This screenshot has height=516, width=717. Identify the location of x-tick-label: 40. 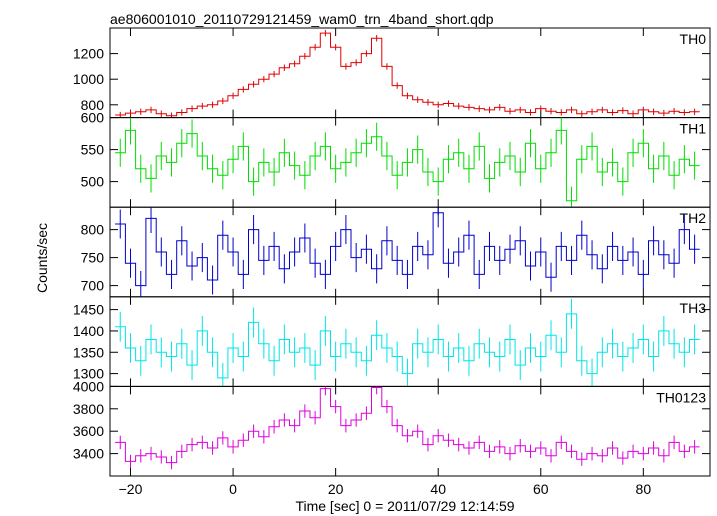
(438, 489).